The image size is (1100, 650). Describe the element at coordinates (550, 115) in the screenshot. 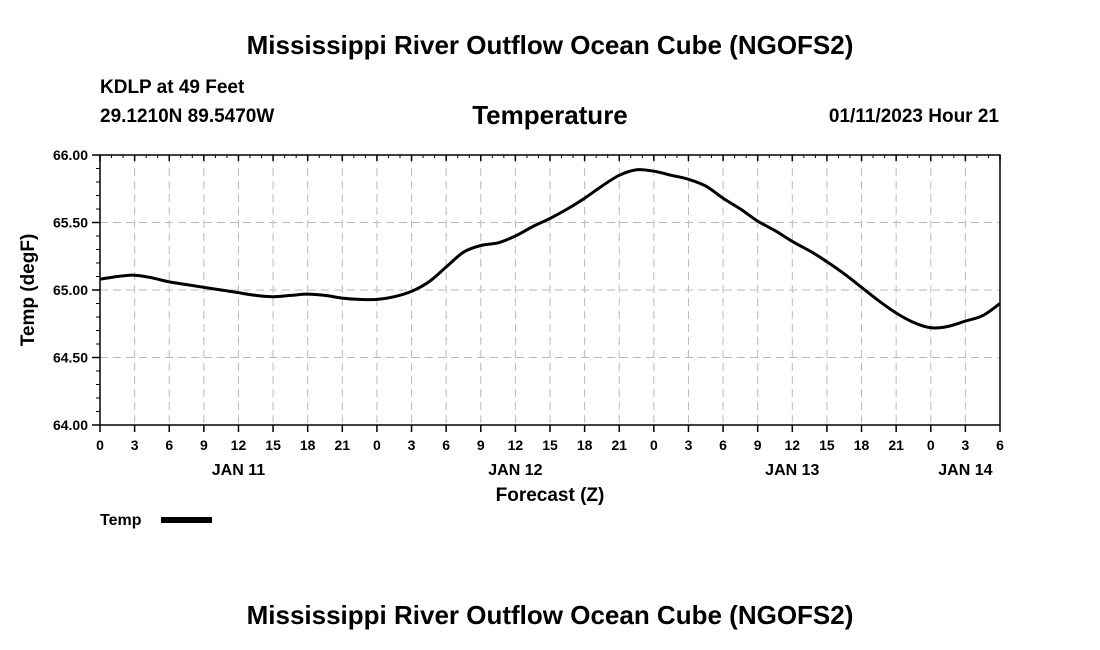

I see `chart-subtitle: Temperature` at that location.